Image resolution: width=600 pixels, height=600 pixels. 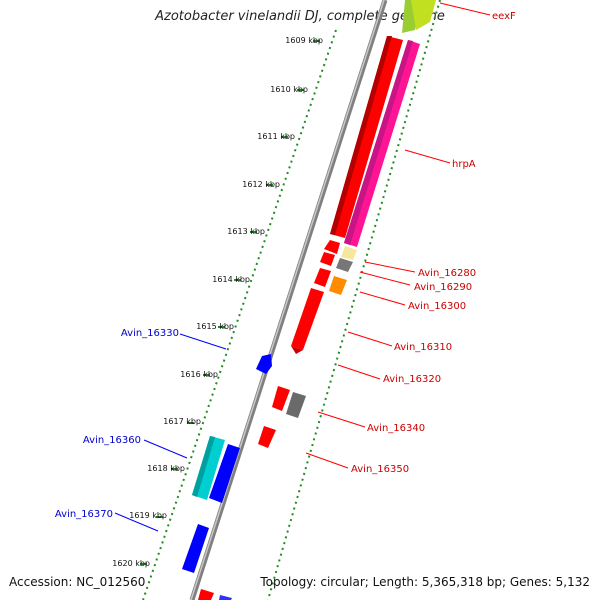 I want to click on tick-label: 1618 kbp, so click(x=166, y=468).